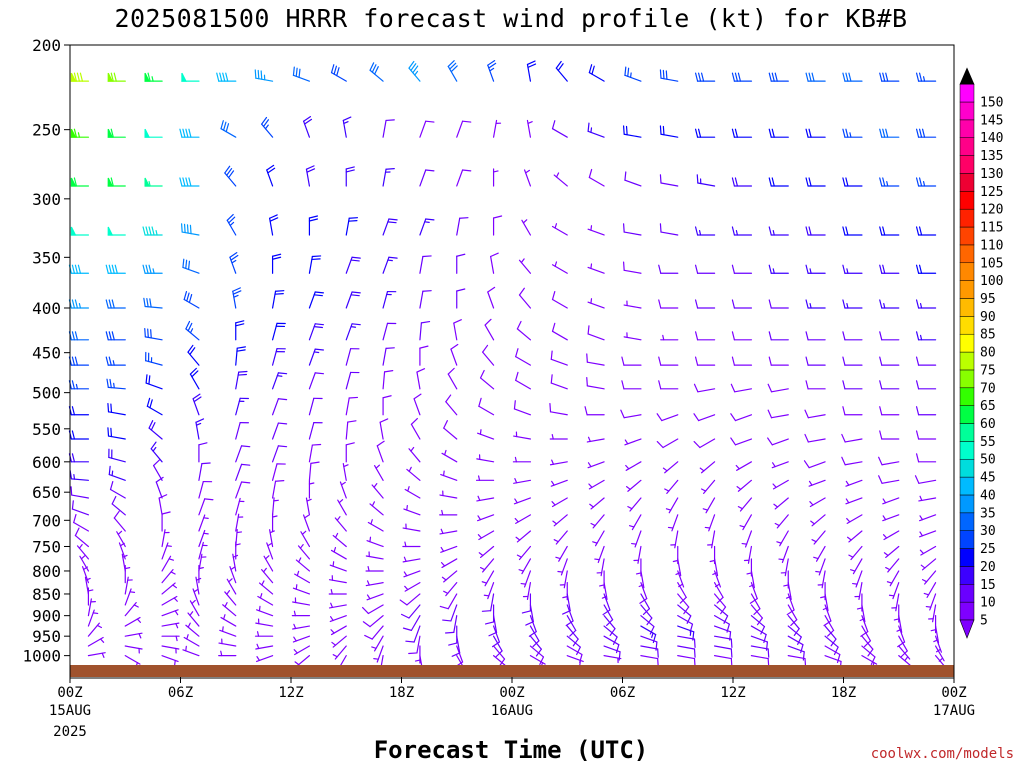  Describe the element at coordinates (988, 424) in the screenshot. I see `colorbar-label: 60` at that location.